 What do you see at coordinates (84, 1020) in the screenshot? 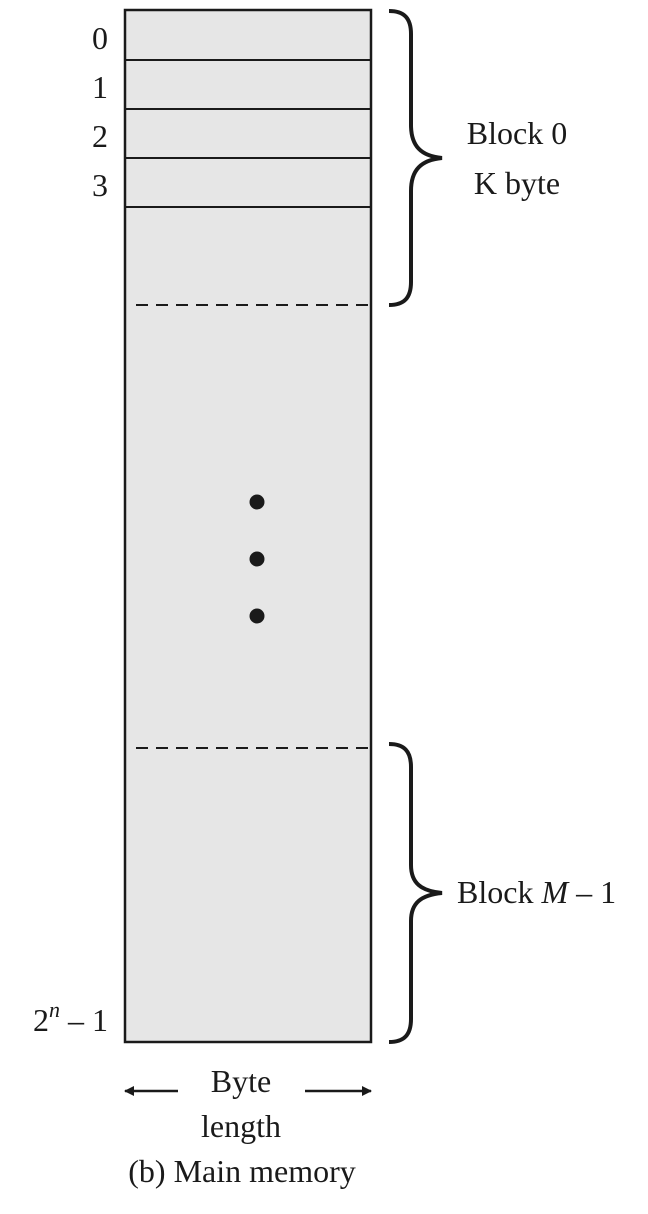
I see `address-label-last-tail: – 1` at bounding box center [84, 1020].